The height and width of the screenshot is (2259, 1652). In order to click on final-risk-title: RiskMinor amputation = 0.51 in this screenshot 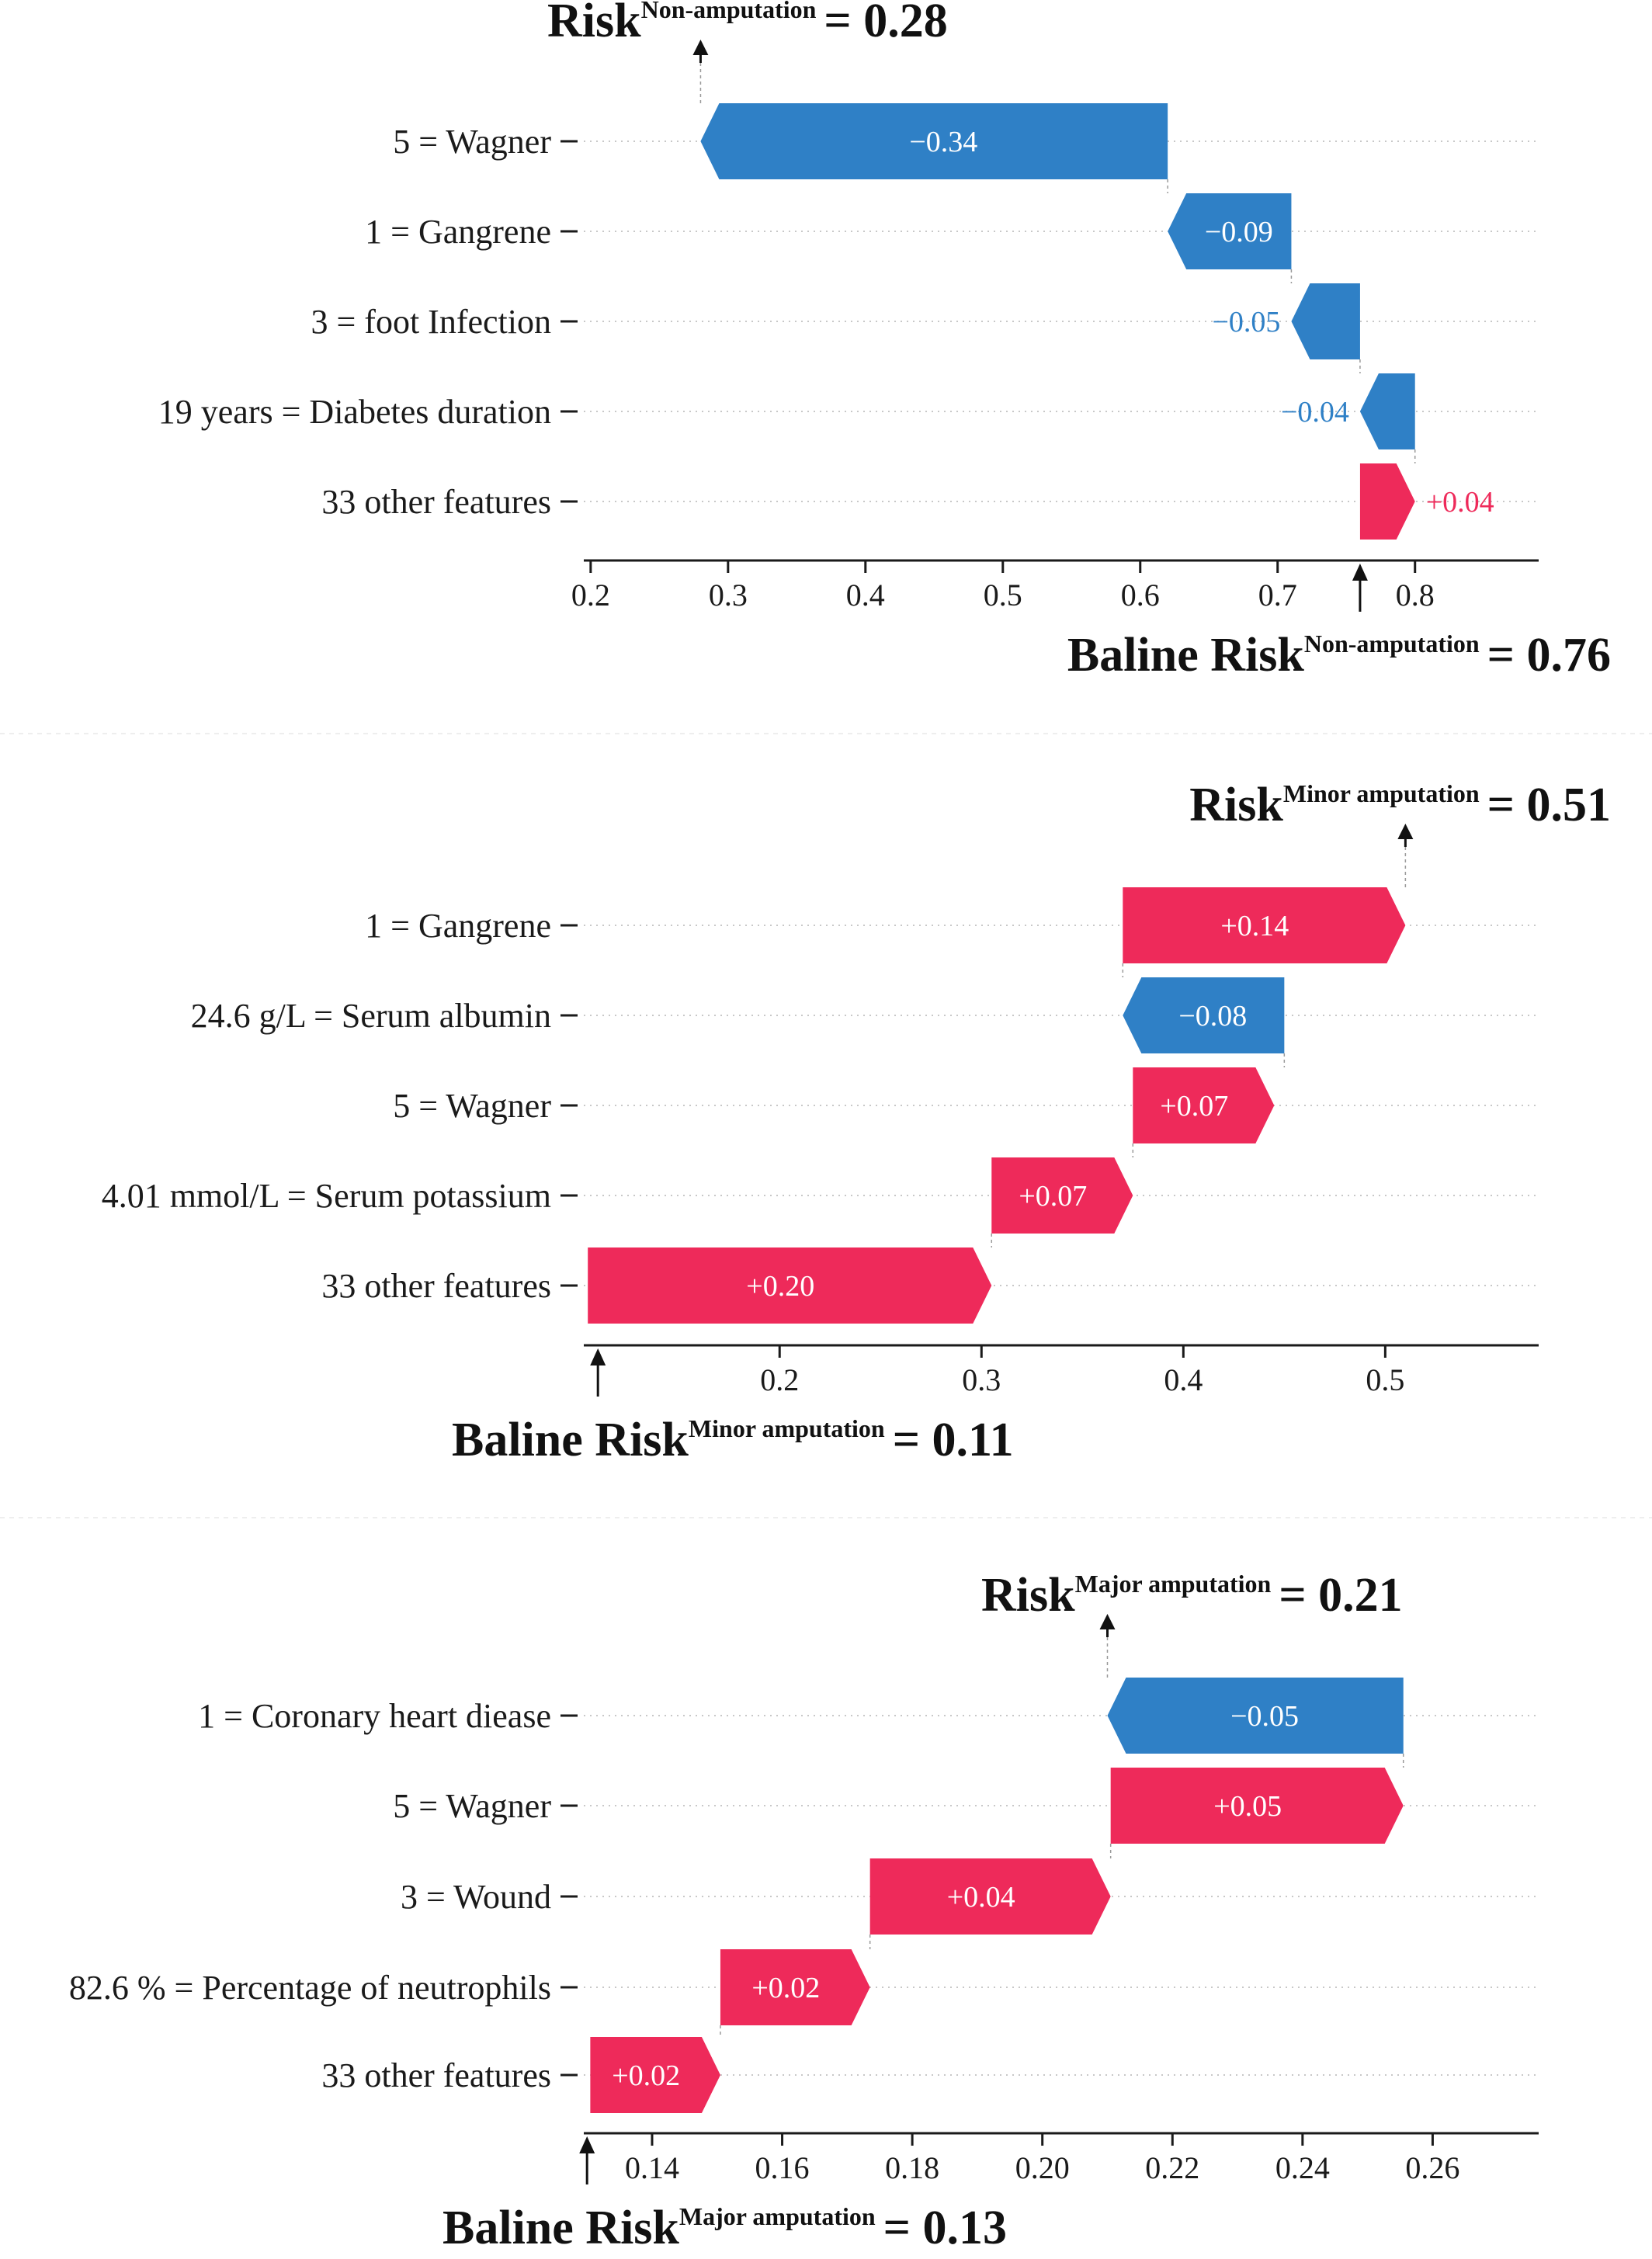, I will do `click(1400, 805)`.